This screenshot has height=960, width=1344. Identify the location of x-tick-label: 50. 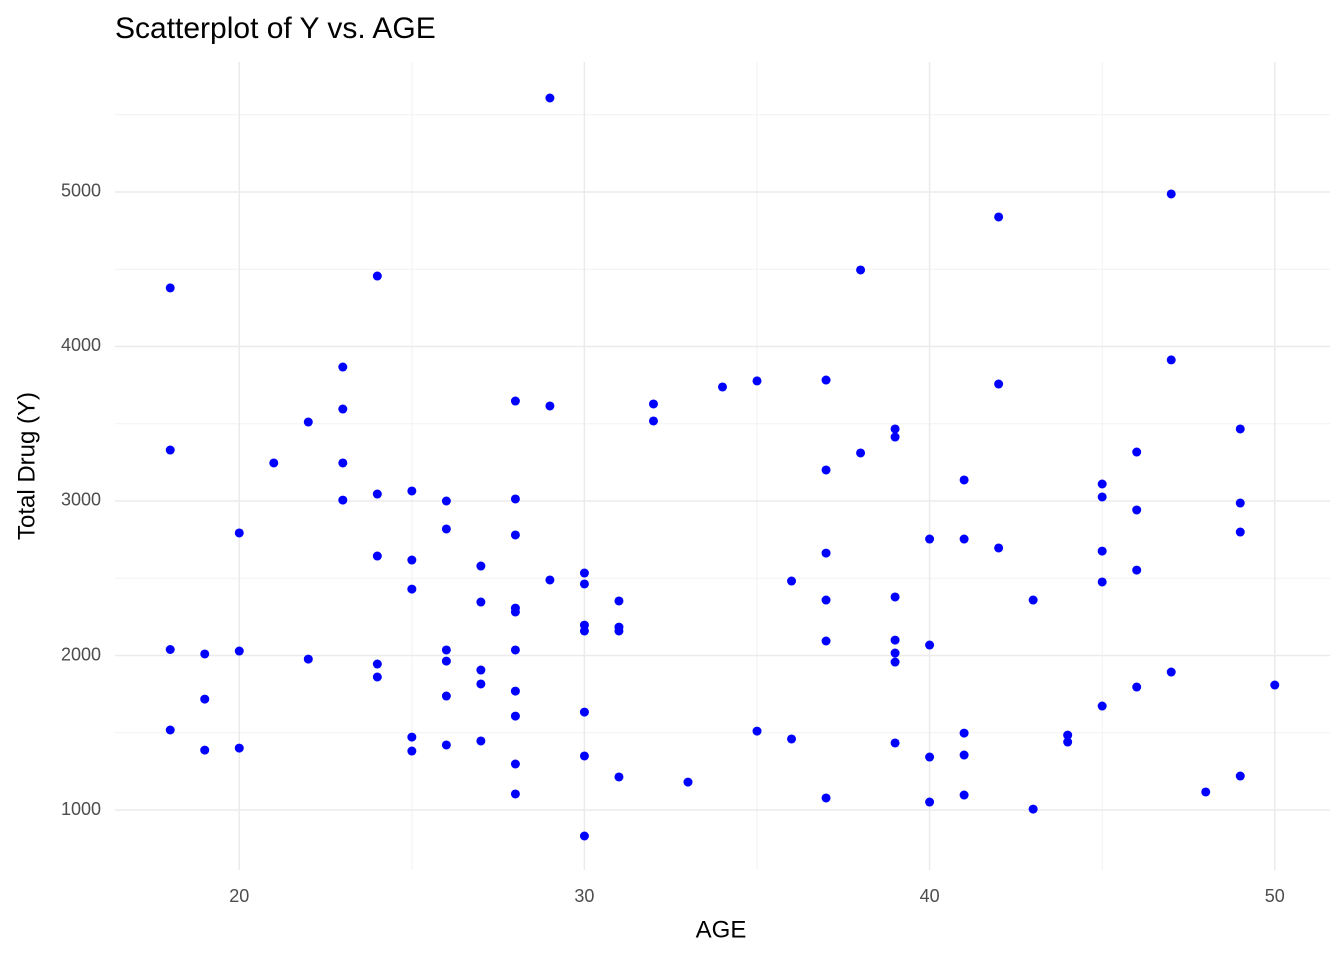
(1275, 896).